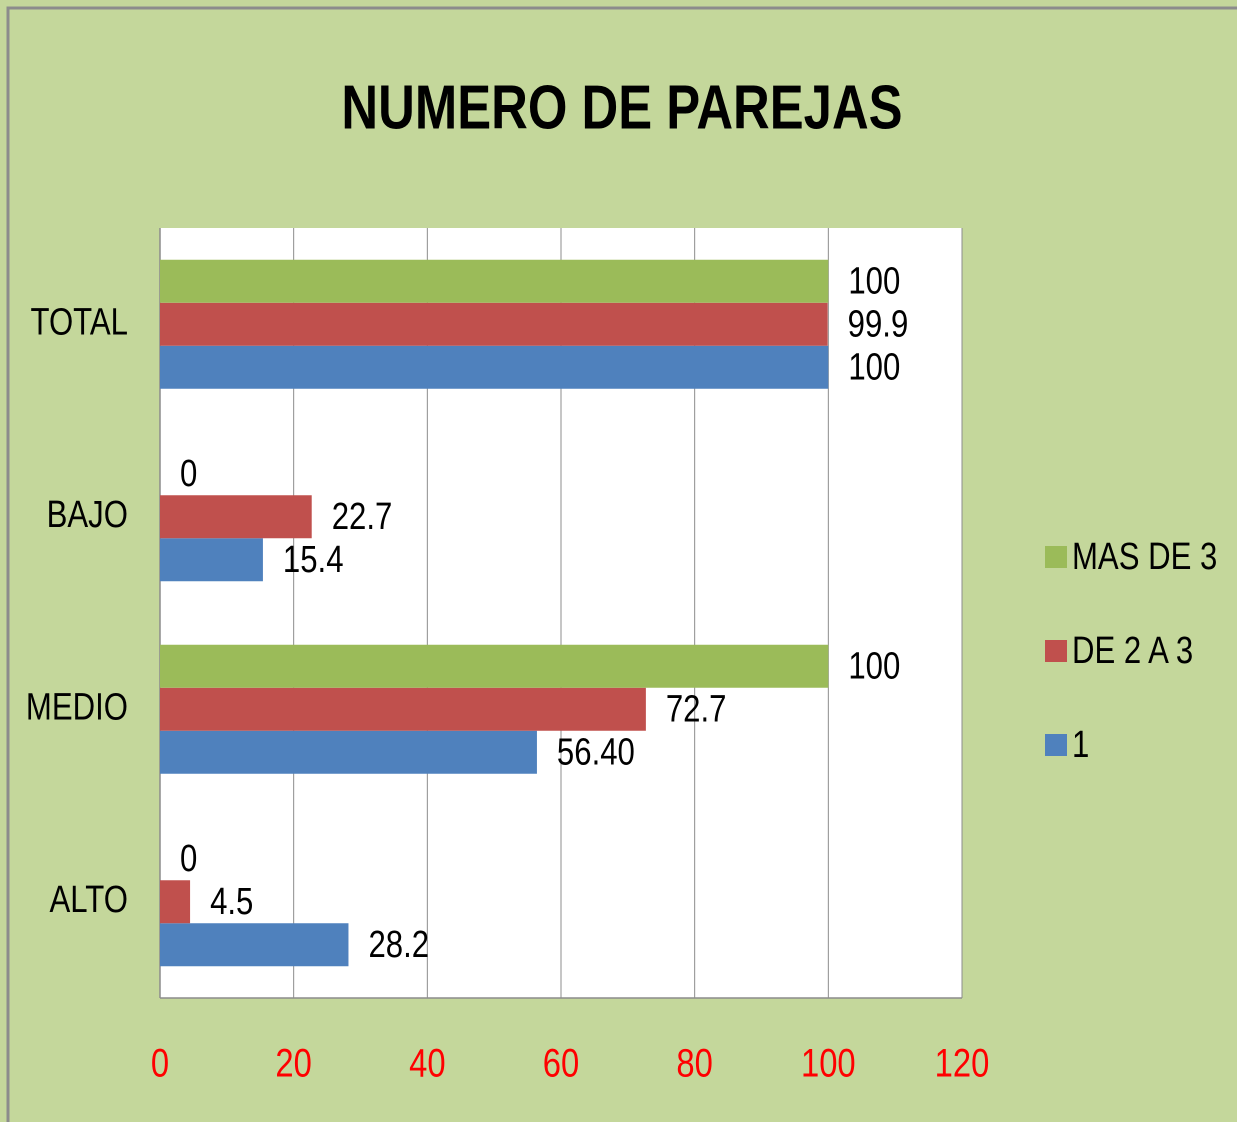  Describe the element at coordinates (313, 560) in the screenshot. I see `data-label: 15.4` at that location.